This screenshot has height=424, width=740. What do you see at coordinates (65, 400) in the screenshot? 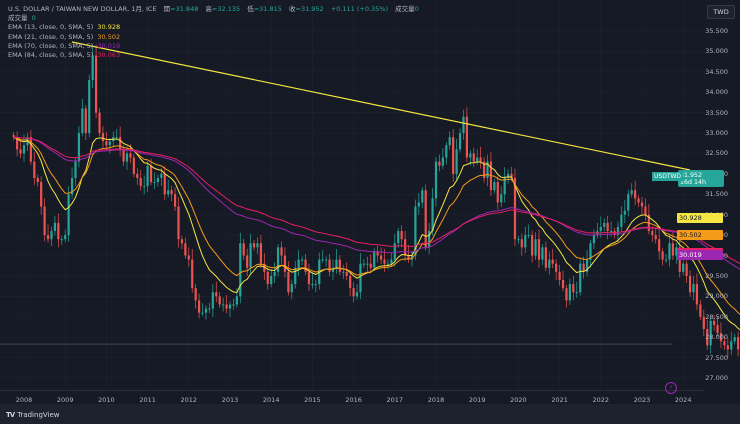
I see `time-tick-label: 2009` at bounding box center [65, 400].